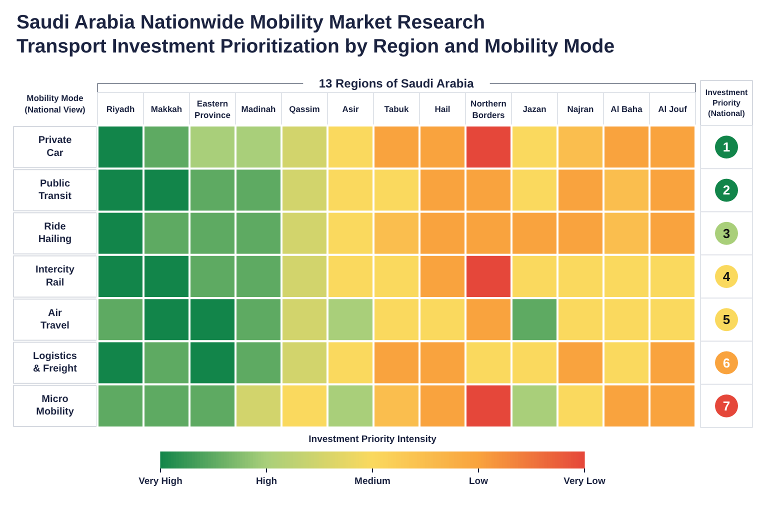  What do you see at coordinates (580, 109) in the screenshot?
I see `x-tick-label: Najran` at bounding box center [580, 109].